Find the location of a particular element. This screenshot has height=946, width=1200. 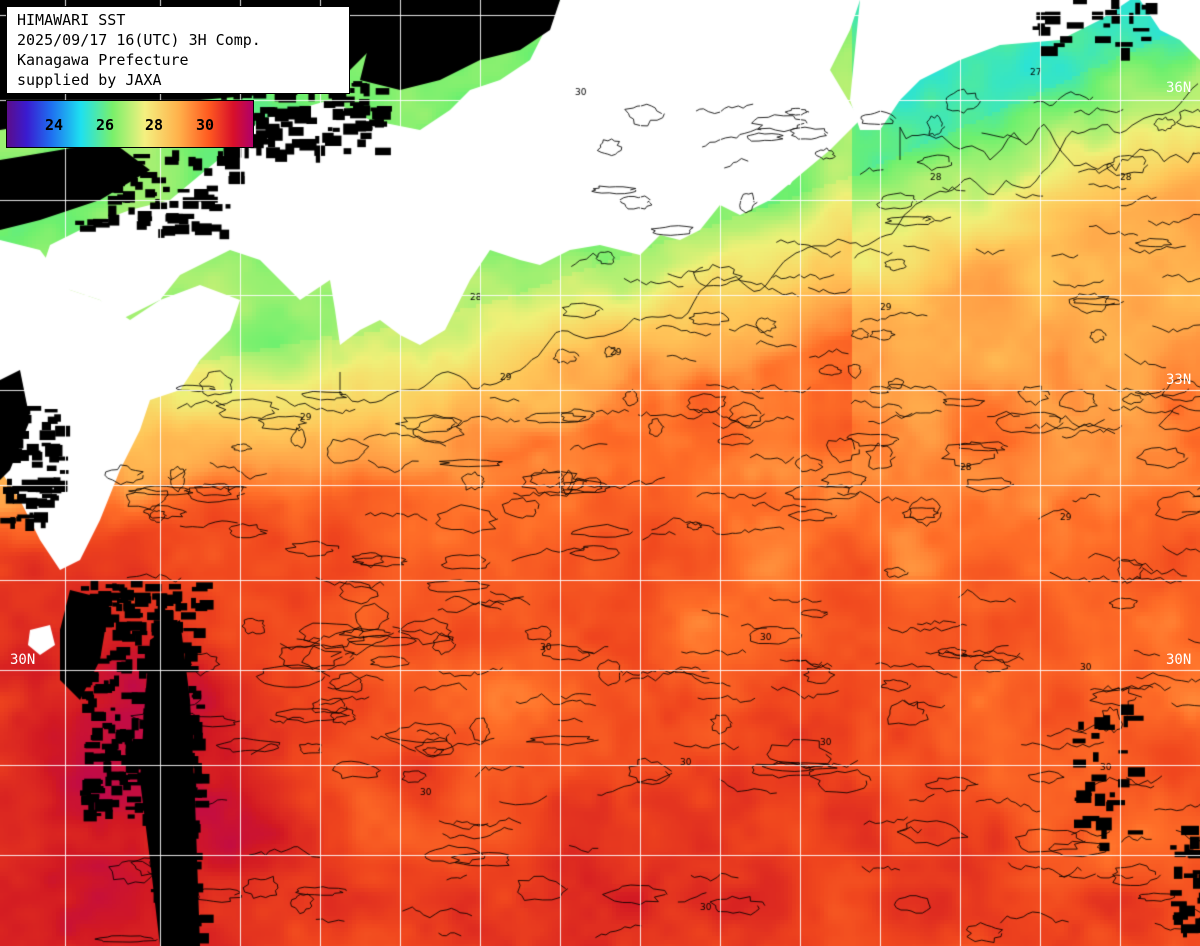

latitude-label-36n: 36N is located at coordinates (1179, 88).